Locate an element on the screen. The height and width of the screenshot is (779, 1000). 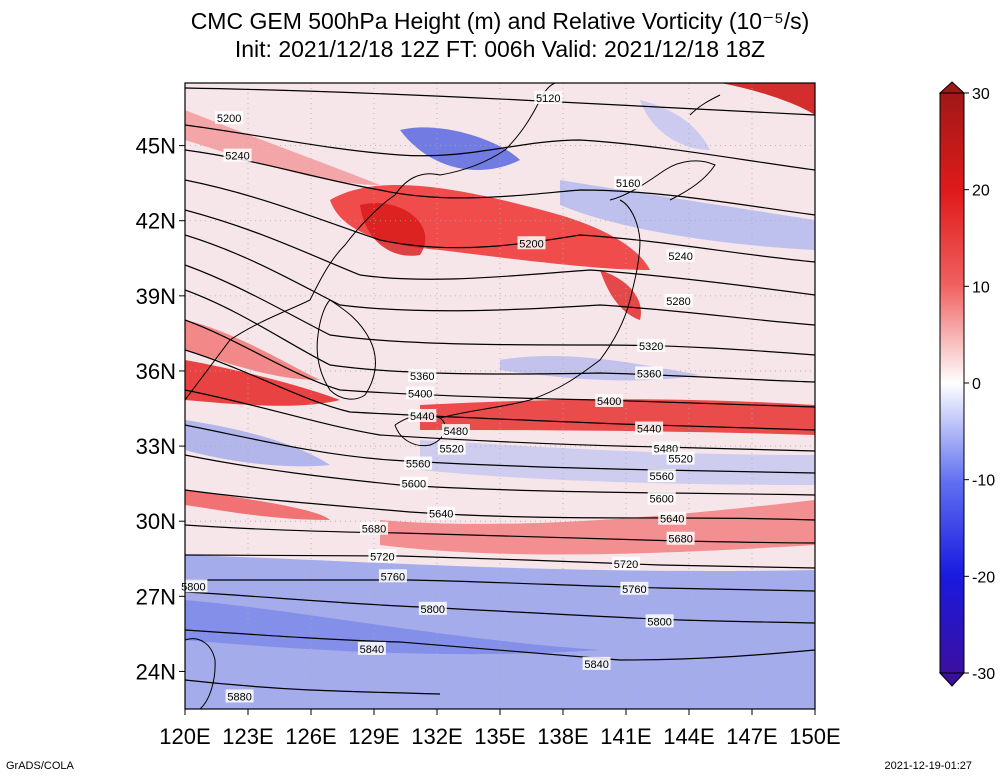
lat-tick-label: 33N is located at coordinates (156, 446).